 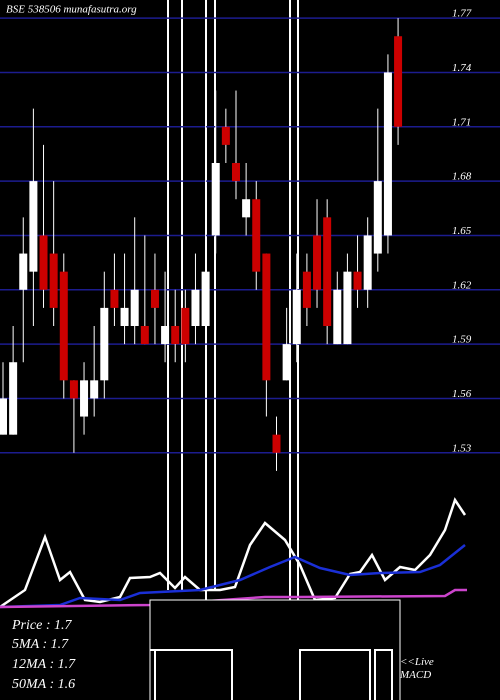 What do you see at coordinates (43, 684) in the screenshot?
I see `legend-item: 50MA : 1.6` at bounding box center [43, 684].